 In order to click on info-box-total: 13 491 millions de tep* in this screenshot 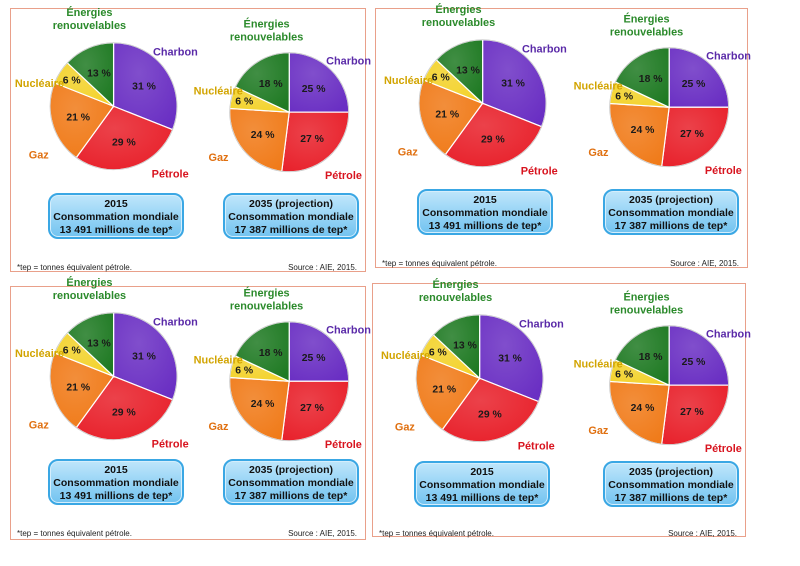, I will do `click(485, 226)`.